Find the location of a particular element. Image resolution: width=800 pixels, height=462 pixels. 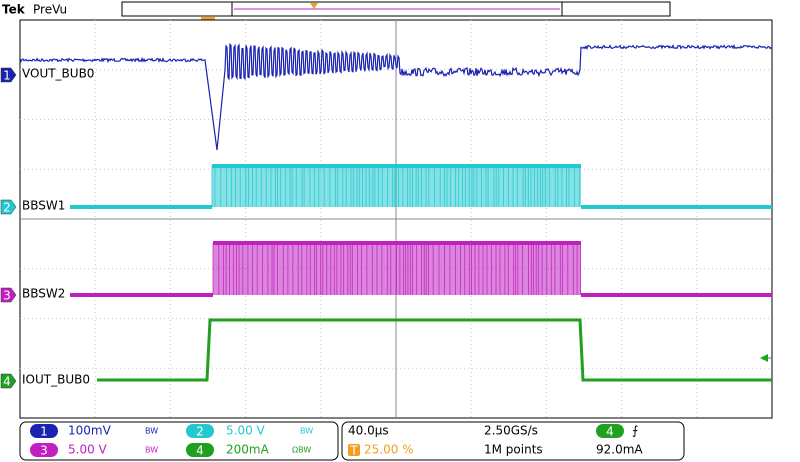

trigger-pos-icon: T is located at coordinates (353, 451).